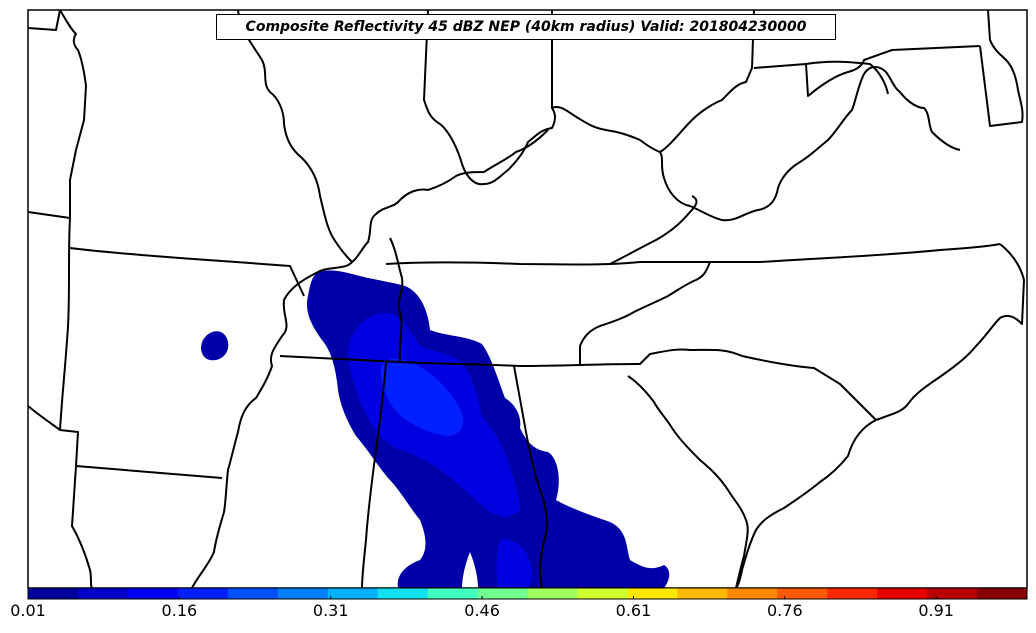 This screenshot has height=633, width=1036. What do you see at coordinates (930, 121) in the screenshot?
I see `virginia-north` at bounding box center [930, 121].